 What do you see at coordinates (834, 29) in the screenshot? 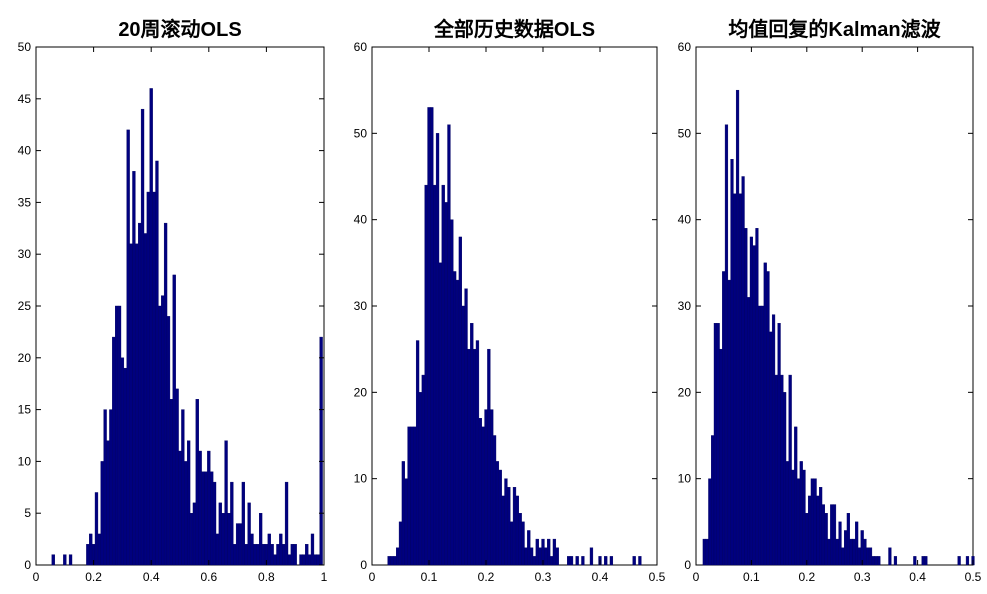
I see `chart-title: 均值回复的Kalman滤波` at bounding box center [834, 29].